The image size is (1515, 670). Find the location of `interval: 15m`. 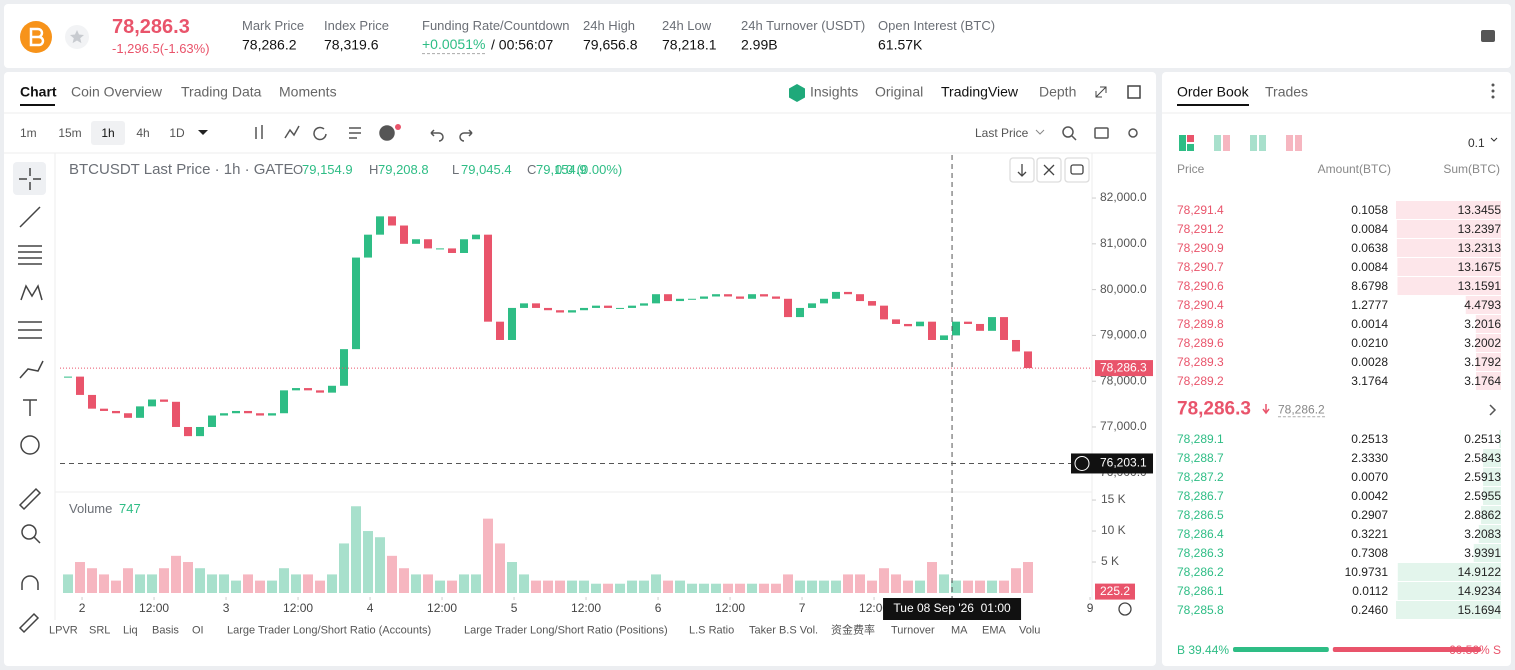

interval: 15m is located at coordinates (70, 132).